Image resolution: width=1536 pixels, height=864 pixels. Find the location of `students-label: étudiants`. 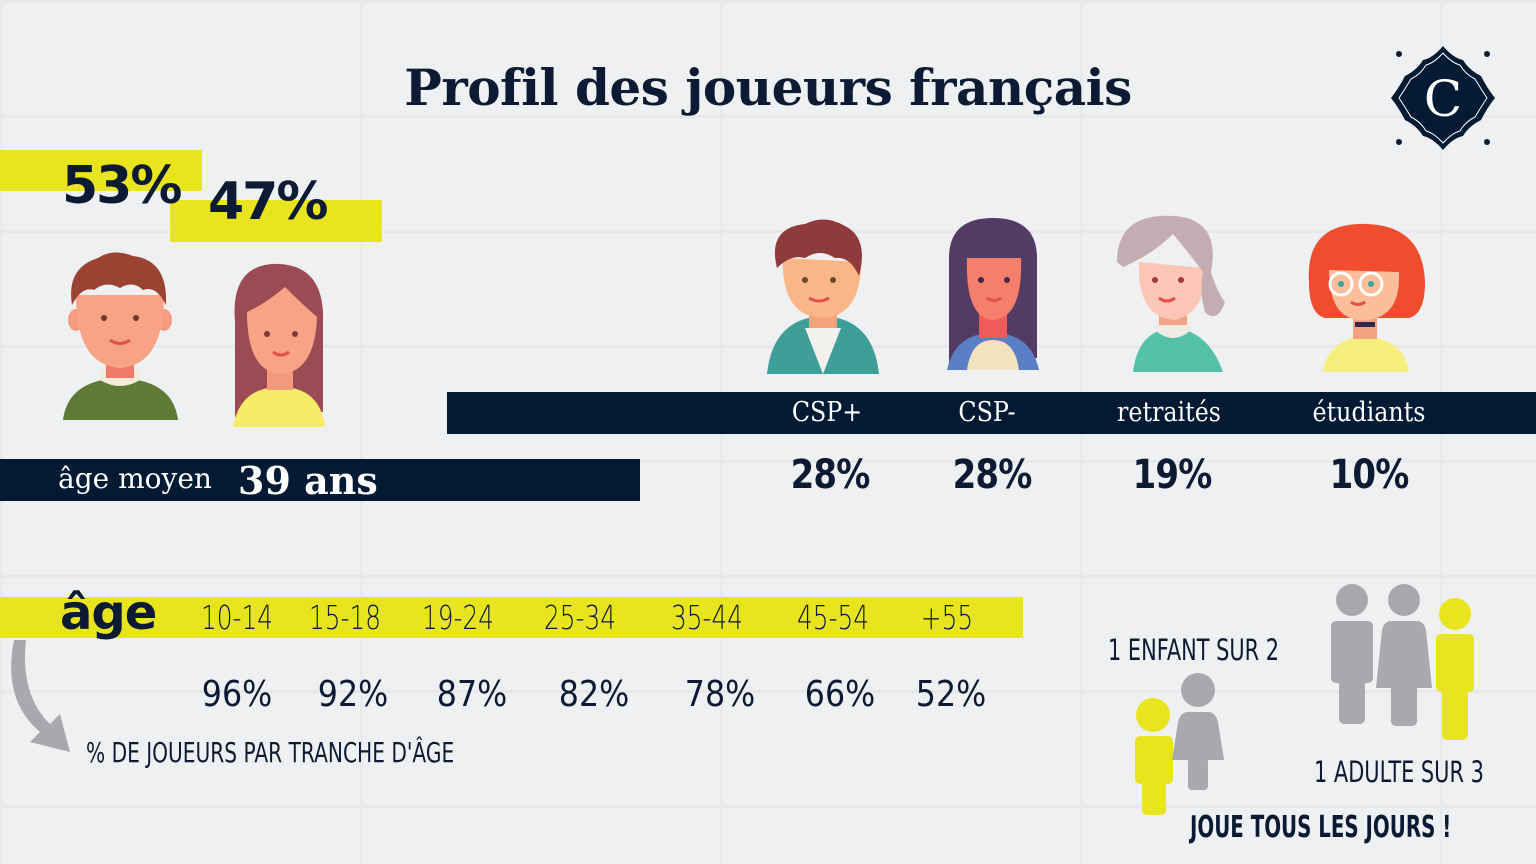

students-label: étudiants is located at coordinates (1369, 412).